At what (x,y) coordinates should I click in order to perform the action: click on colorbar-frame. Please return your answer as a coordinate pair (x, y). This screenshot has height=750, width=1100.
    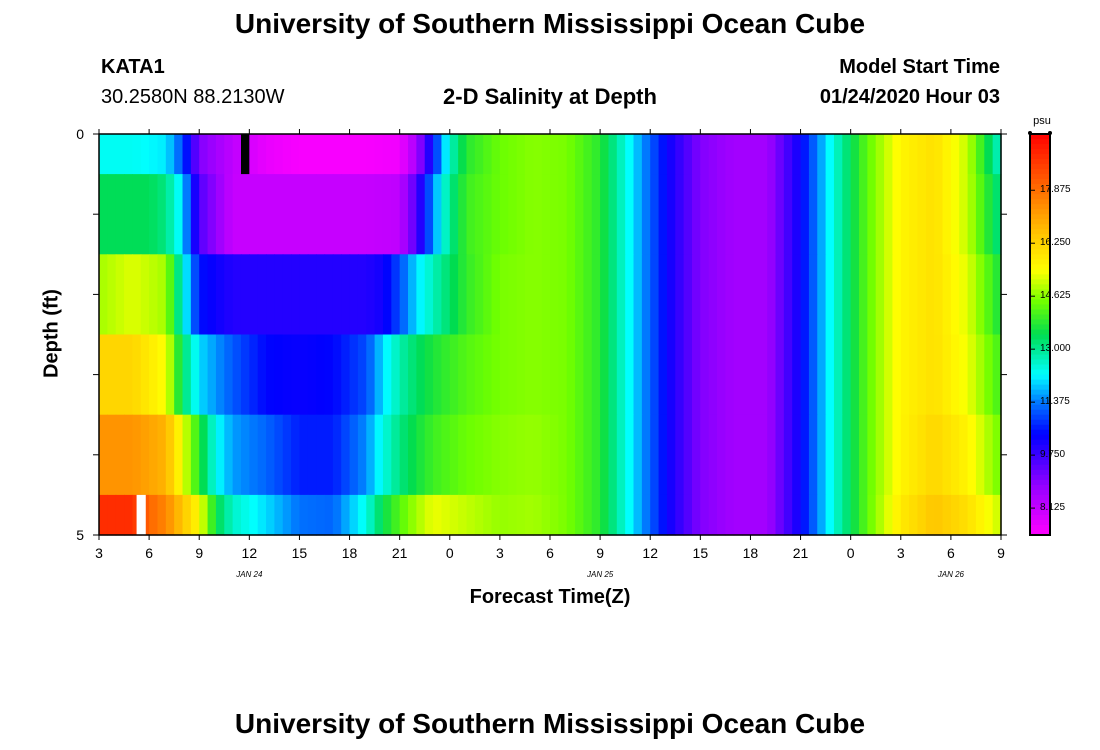
    Looking at the image, I should click on (1040, 334).